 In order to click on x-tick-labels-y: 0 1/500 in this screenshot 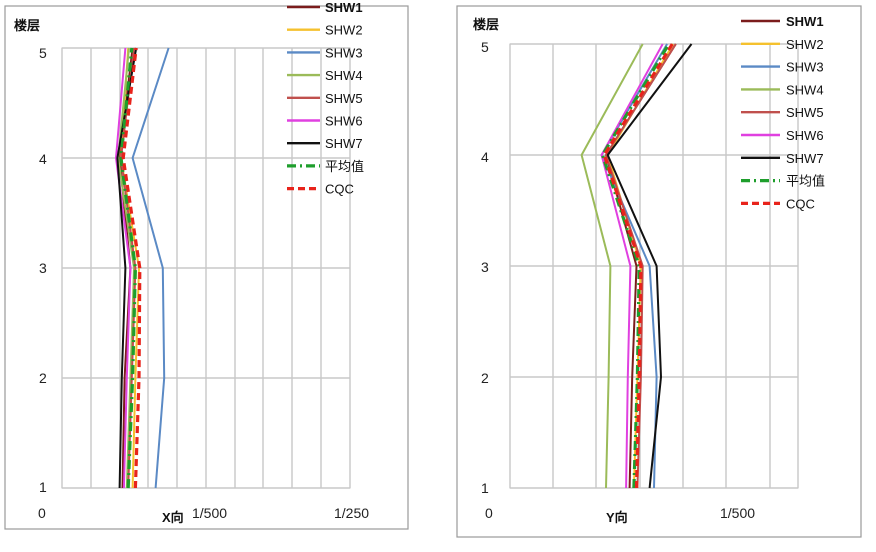, I will do `click(620, 513)`.